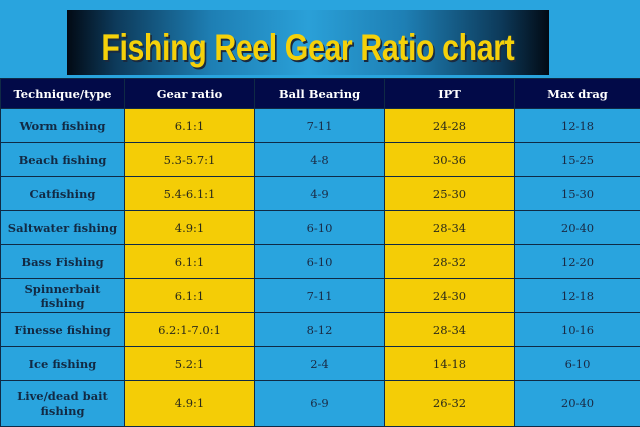 This screenshot has height=427, width=640. I want to click on max-drag-cell: 12-20, so click(577, 261).